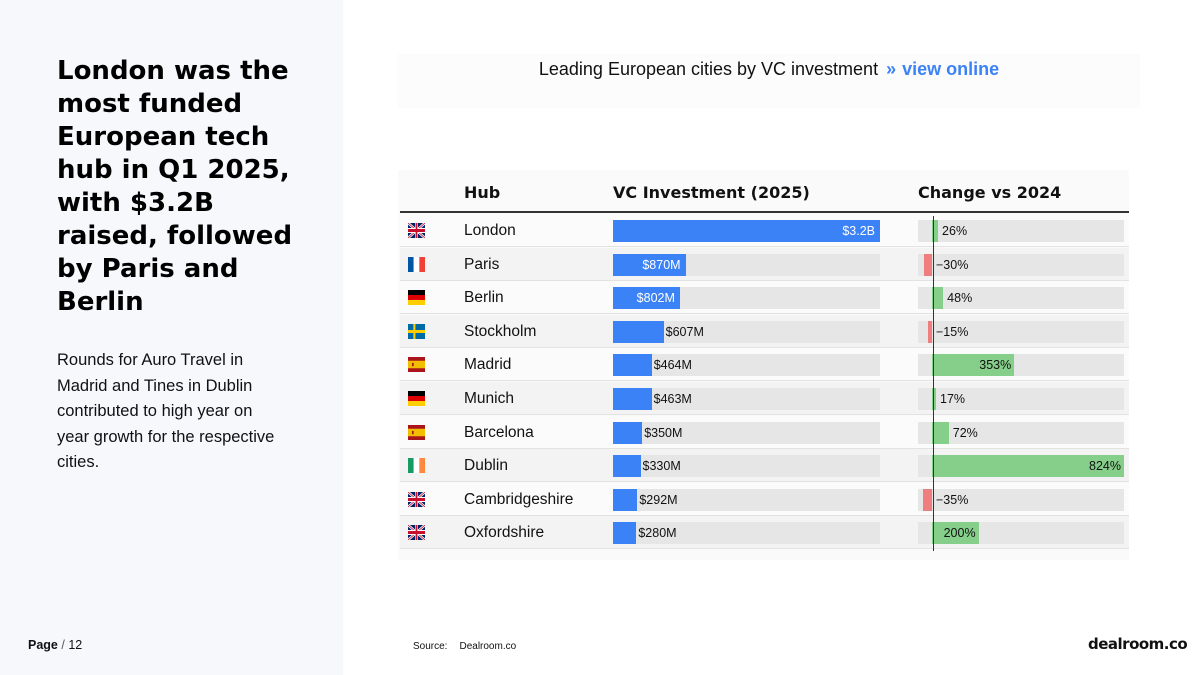 The image size is (1200, 675). Describe the element at coordinates (952, 331) in the screenshot. I see `change-label: −15%` at that location.